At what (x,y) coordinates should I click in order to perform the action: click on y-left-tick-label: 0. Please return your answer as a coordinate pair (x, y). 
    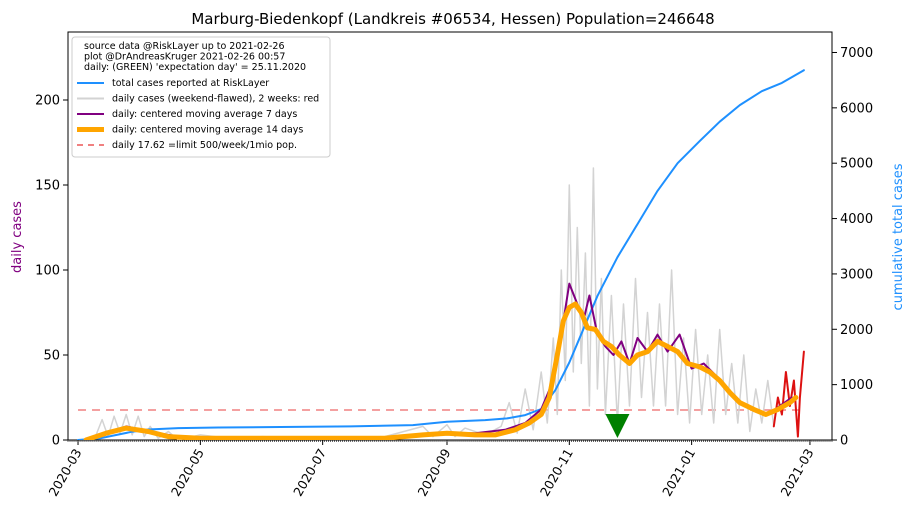
    Looking at the image, I should click on (56, 441).